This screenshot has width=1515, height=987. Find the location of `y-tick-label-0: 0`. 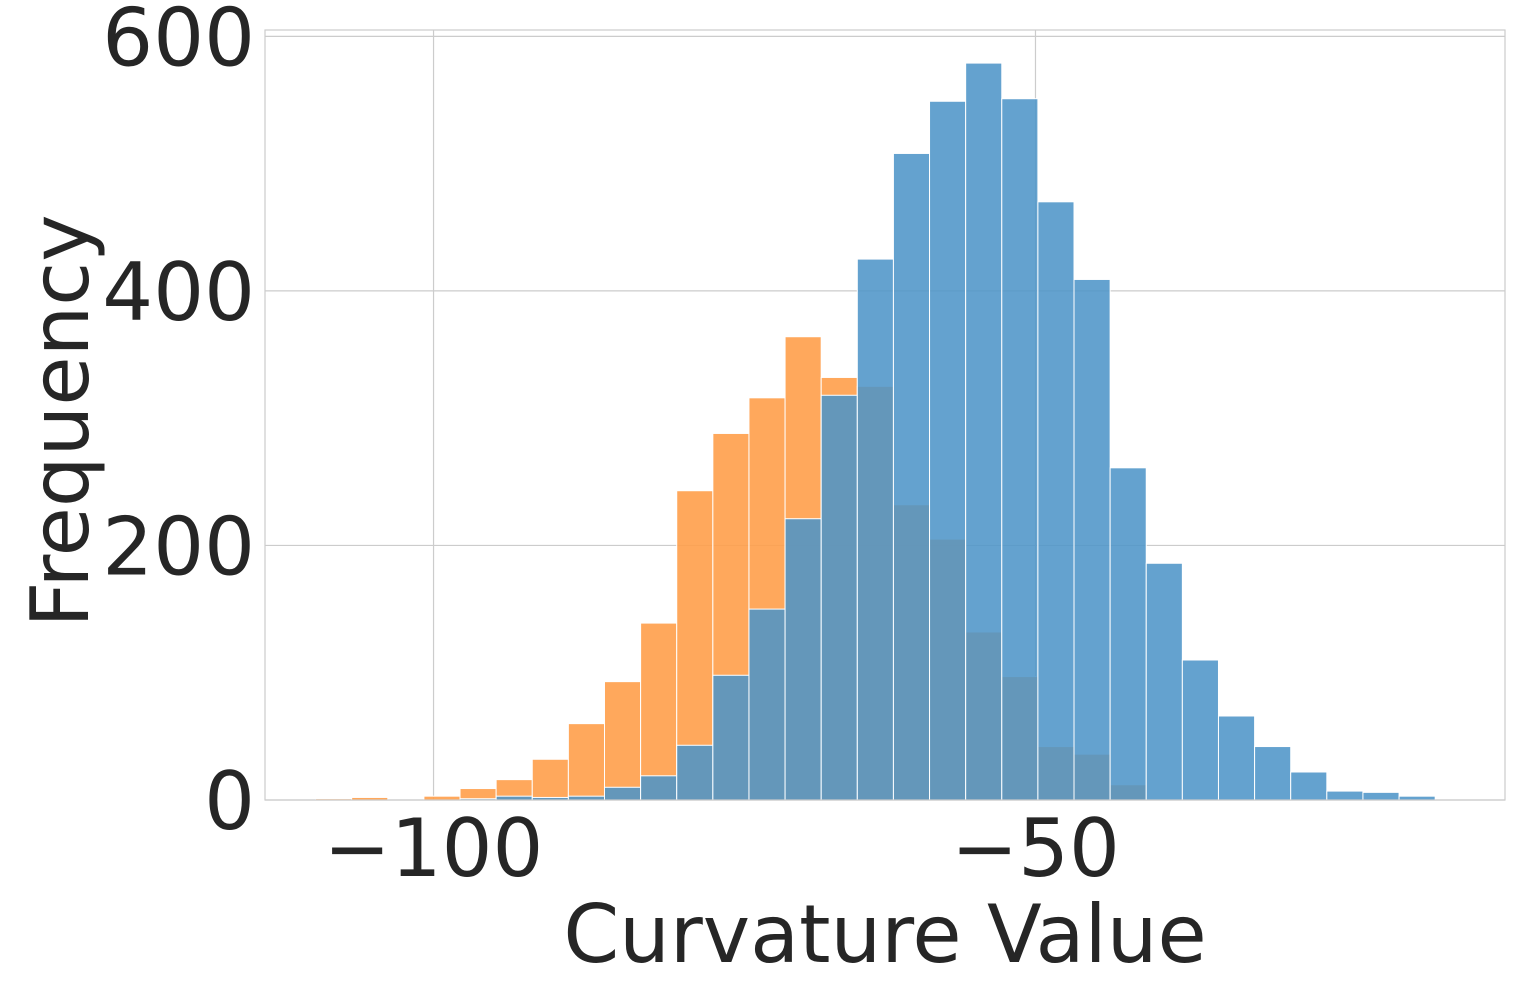

y-tick-label-0: 0 is located at coordinates (229, 801).